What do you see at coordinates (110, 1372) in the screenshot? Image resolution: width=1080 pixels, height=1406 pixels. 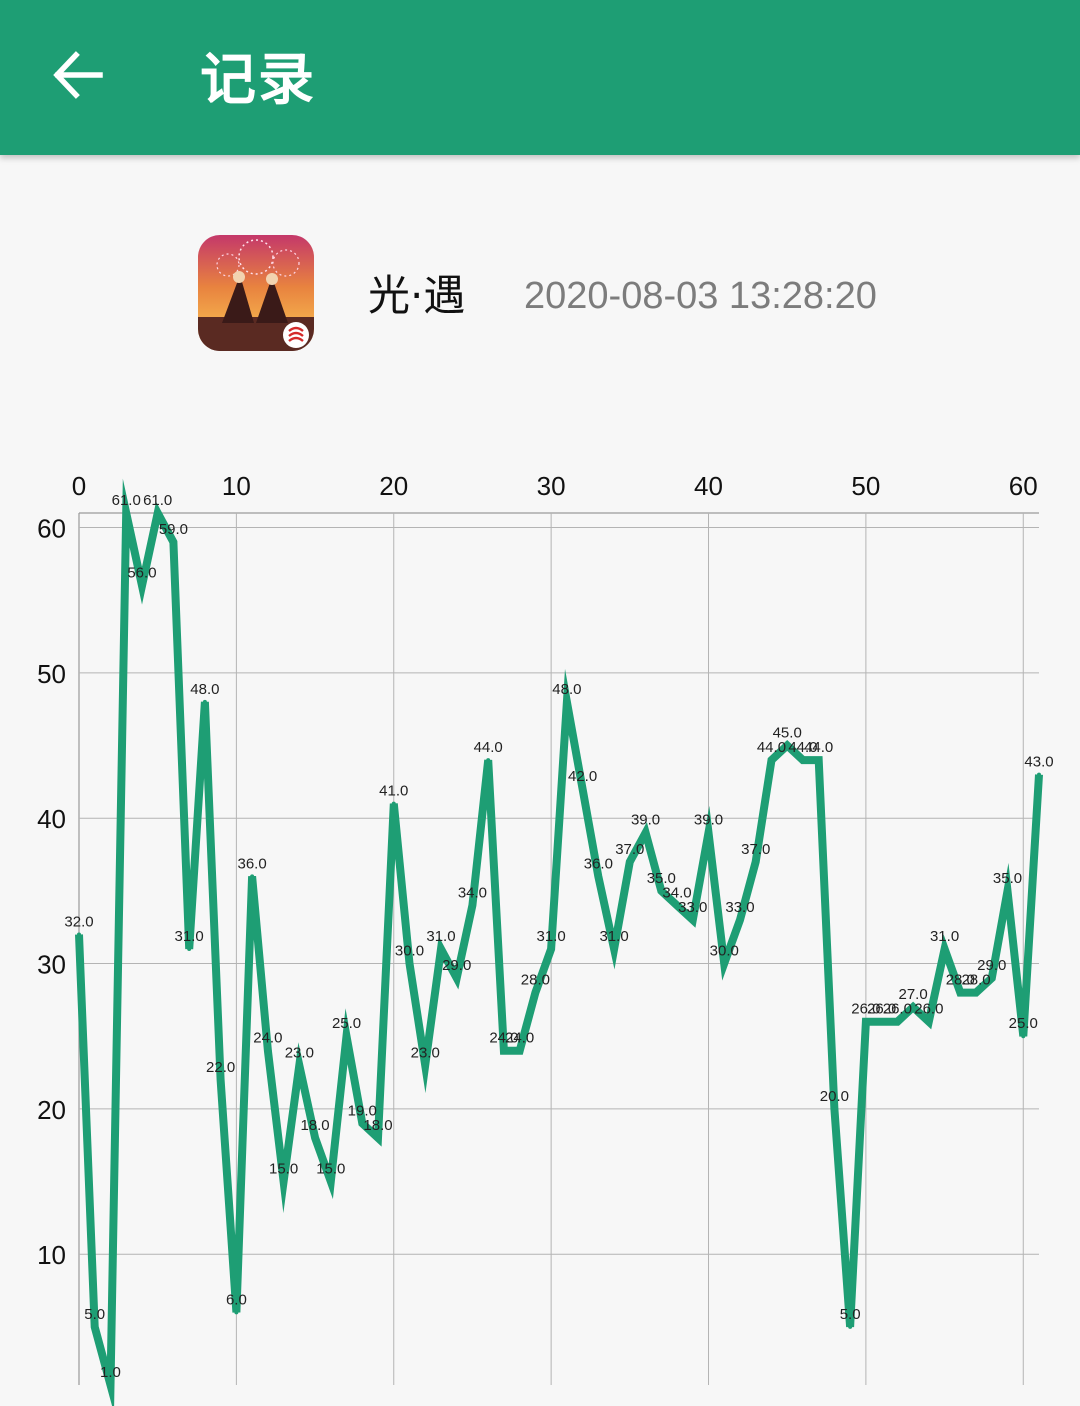 I see `data-label: 1.0` at bounding box center [110, 1372].